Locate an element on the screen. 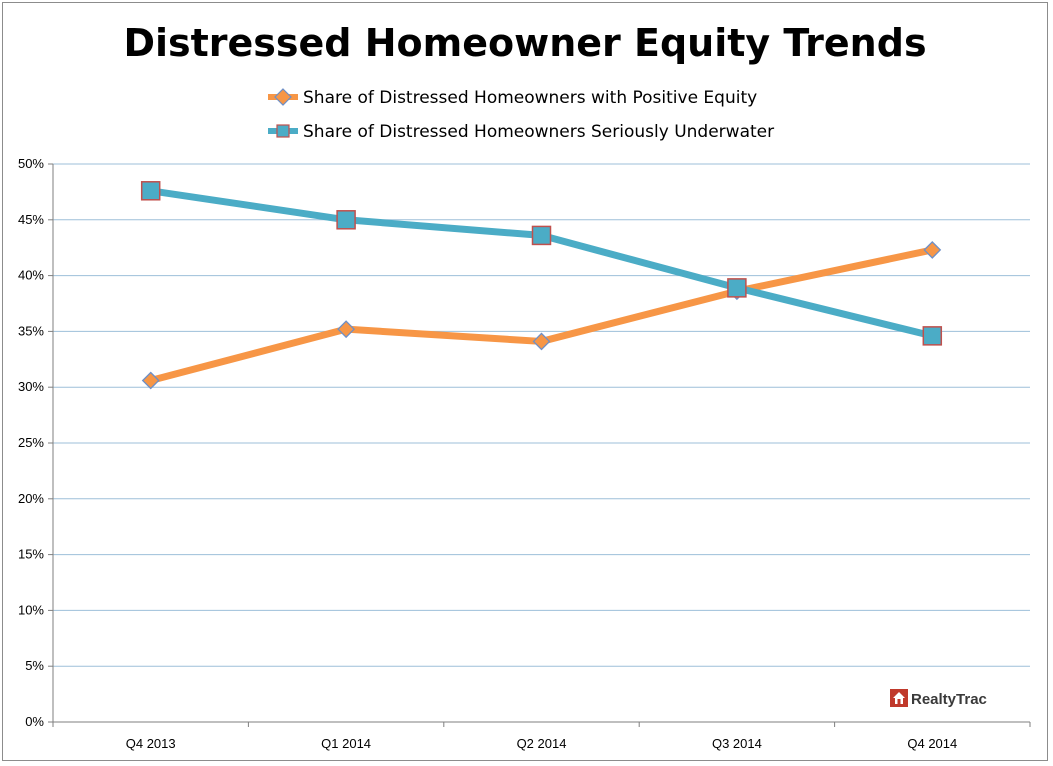  y-tick-label: 25% is located at coordinates (31, 442).